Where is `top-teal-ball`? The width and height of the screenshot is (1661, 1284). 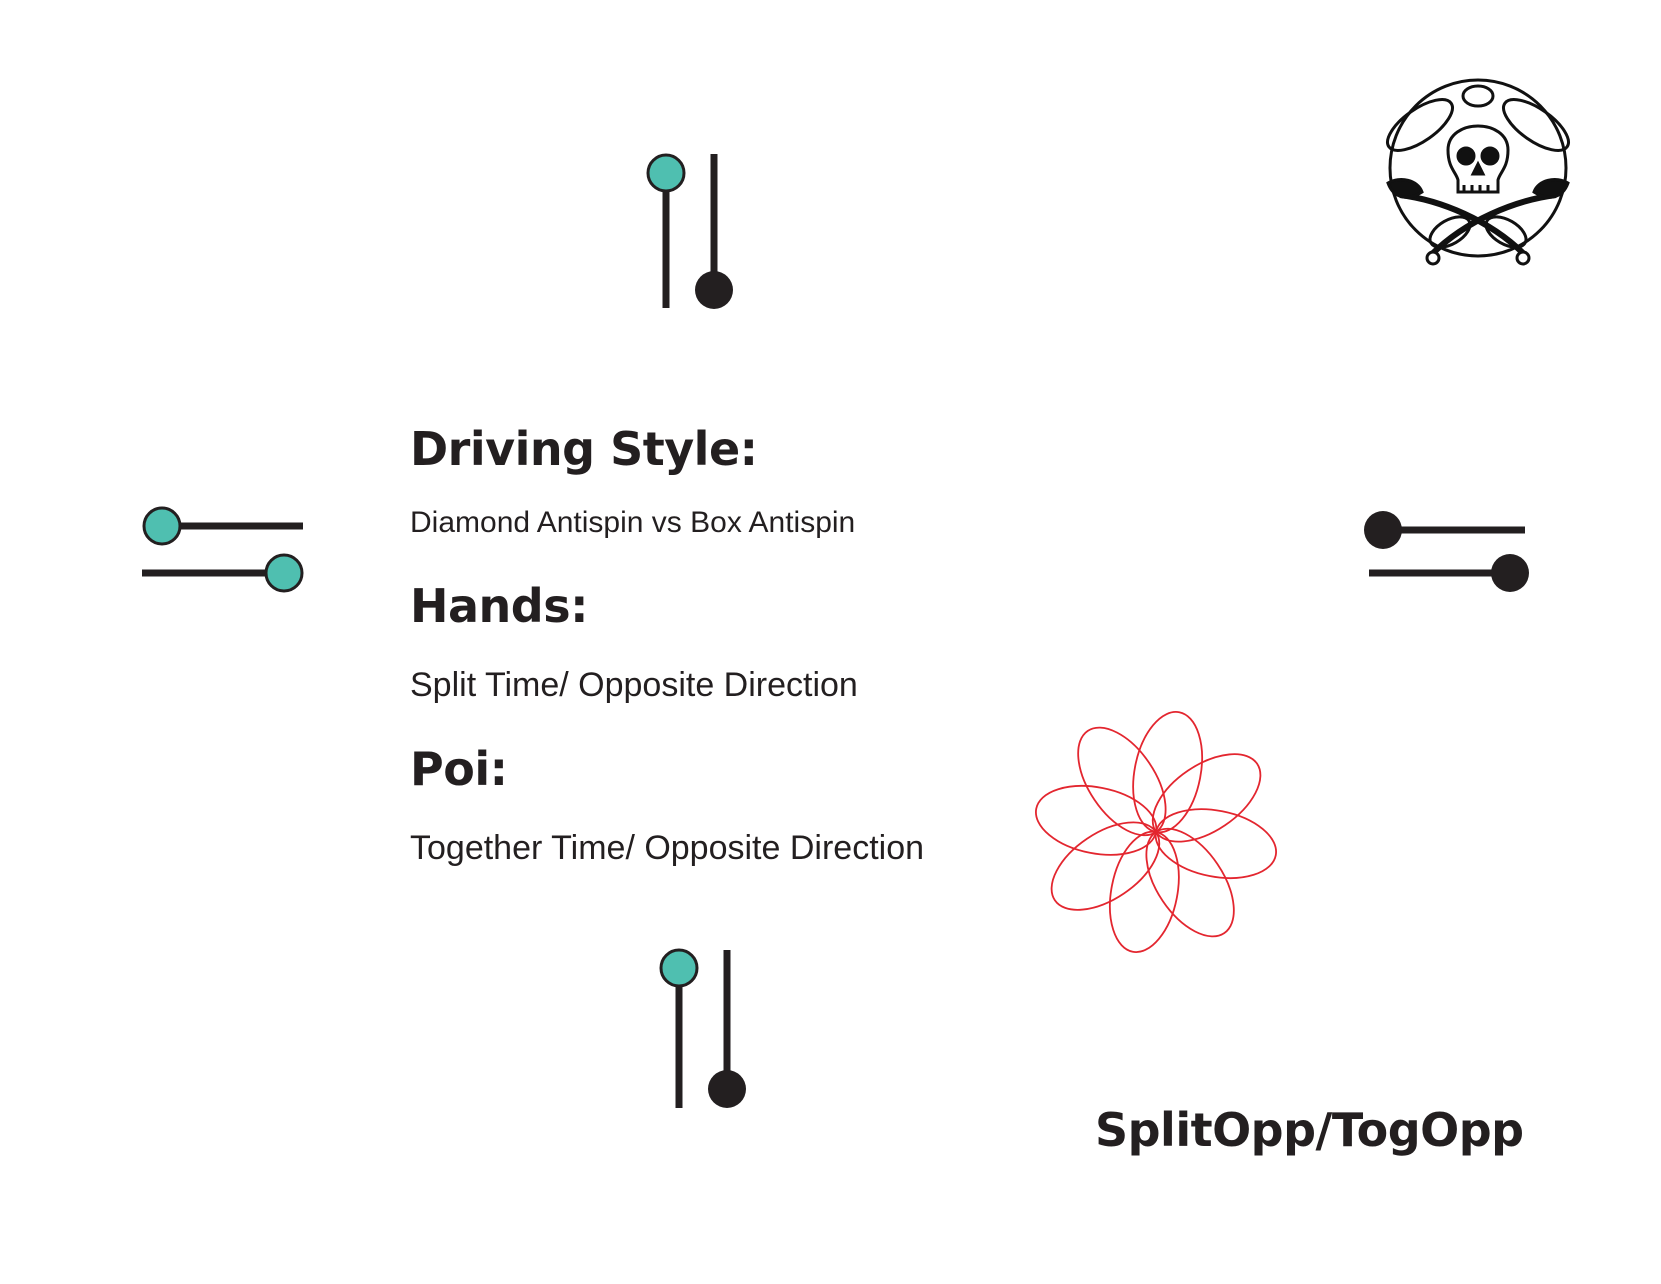 top-teal-ball is located at coordinates (666, 173).